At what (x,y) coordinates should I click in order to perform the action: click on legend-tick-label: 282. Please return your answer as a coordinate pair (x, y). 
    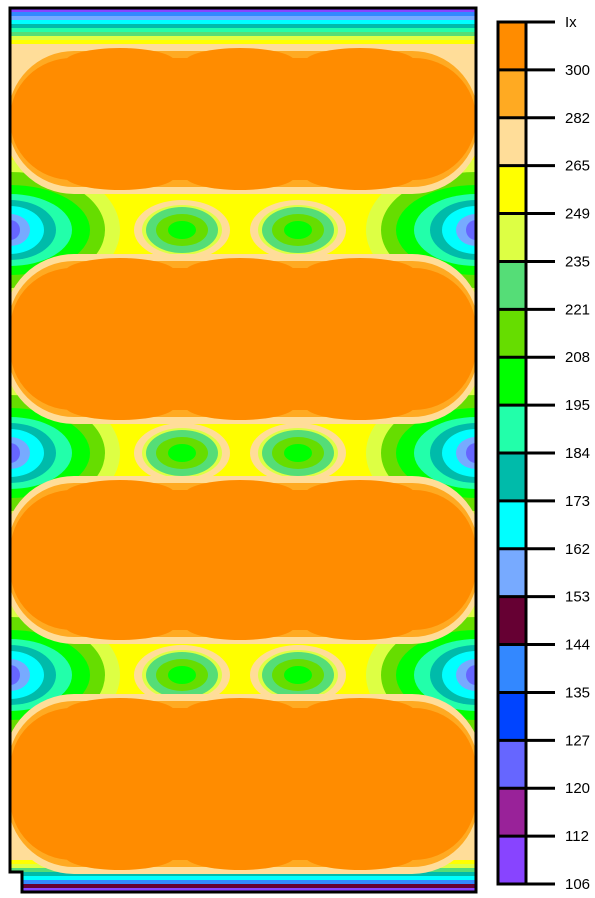
    Looking at the image, I should click on (577, 118).